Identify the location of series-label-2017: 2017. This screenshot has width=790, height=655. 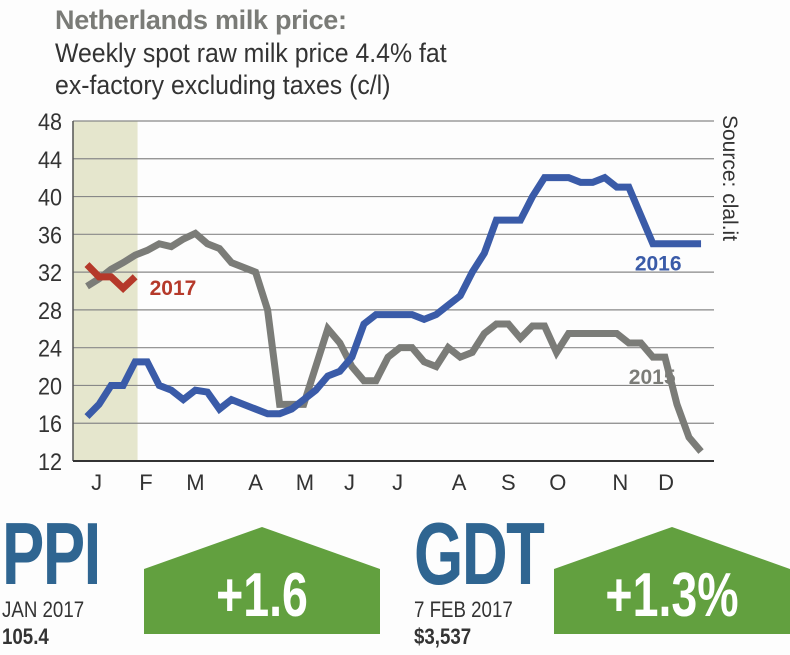
(173, 288).